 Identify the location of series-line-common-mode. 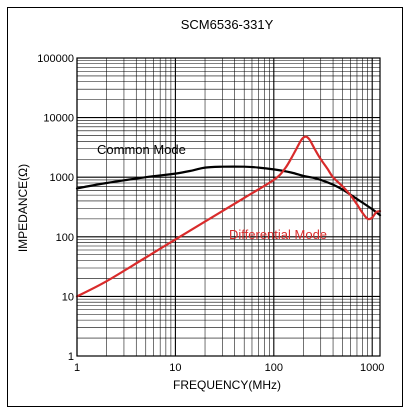
(228, 191).